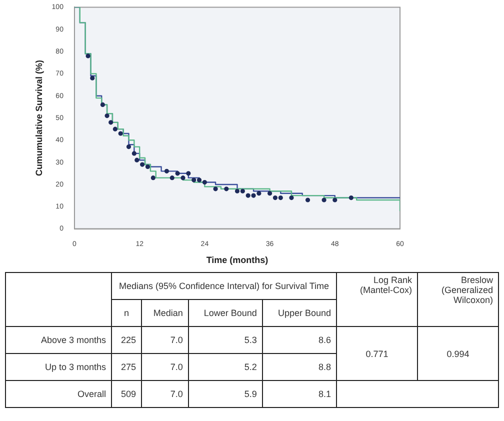 The image size is (504, 421). I want to click on text: 8.8, so click(299, 367).